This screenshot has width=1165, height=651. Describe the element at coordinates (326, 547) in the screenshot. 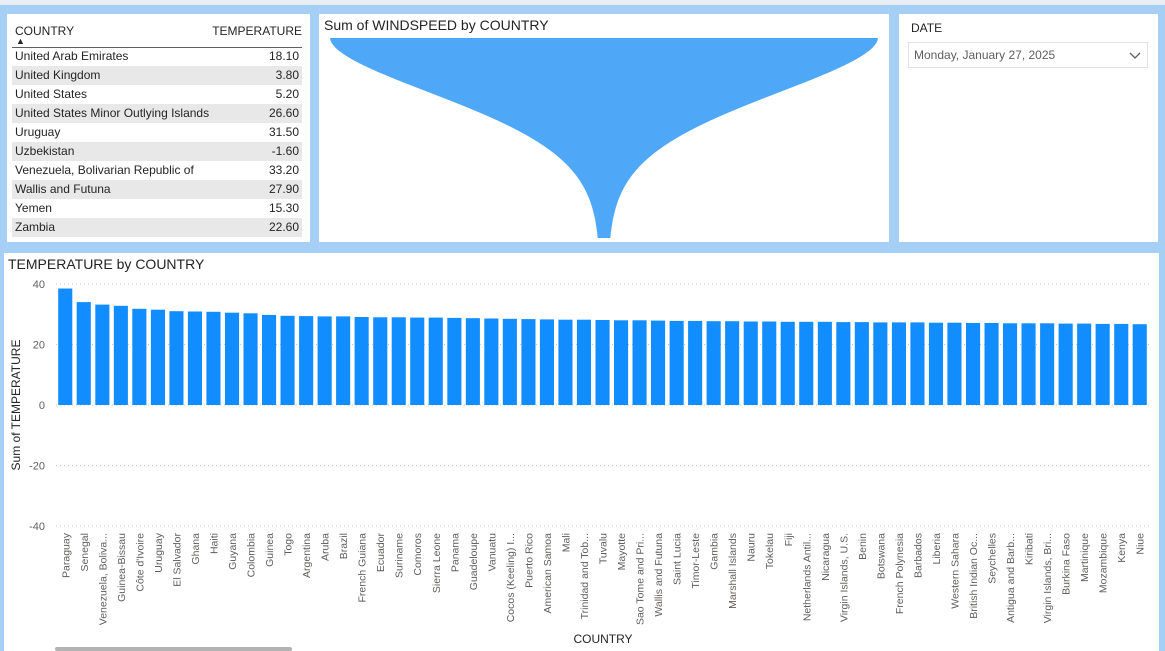

I see `x-tick-label: Aruba` at that location.